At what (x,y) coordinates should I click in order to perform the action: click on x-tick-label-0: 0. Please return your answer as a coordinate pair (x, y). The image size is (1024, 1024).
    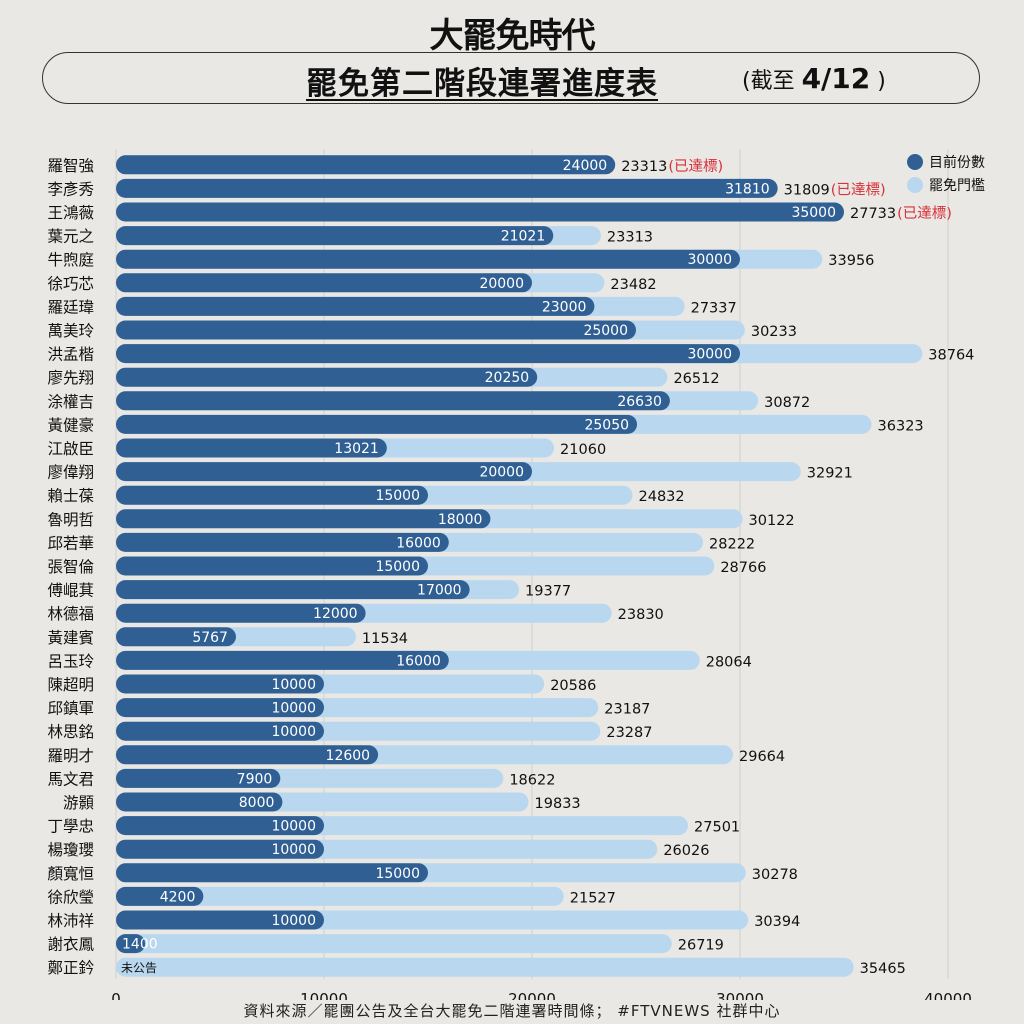
    Looking at the image, I should click on (116, 995).